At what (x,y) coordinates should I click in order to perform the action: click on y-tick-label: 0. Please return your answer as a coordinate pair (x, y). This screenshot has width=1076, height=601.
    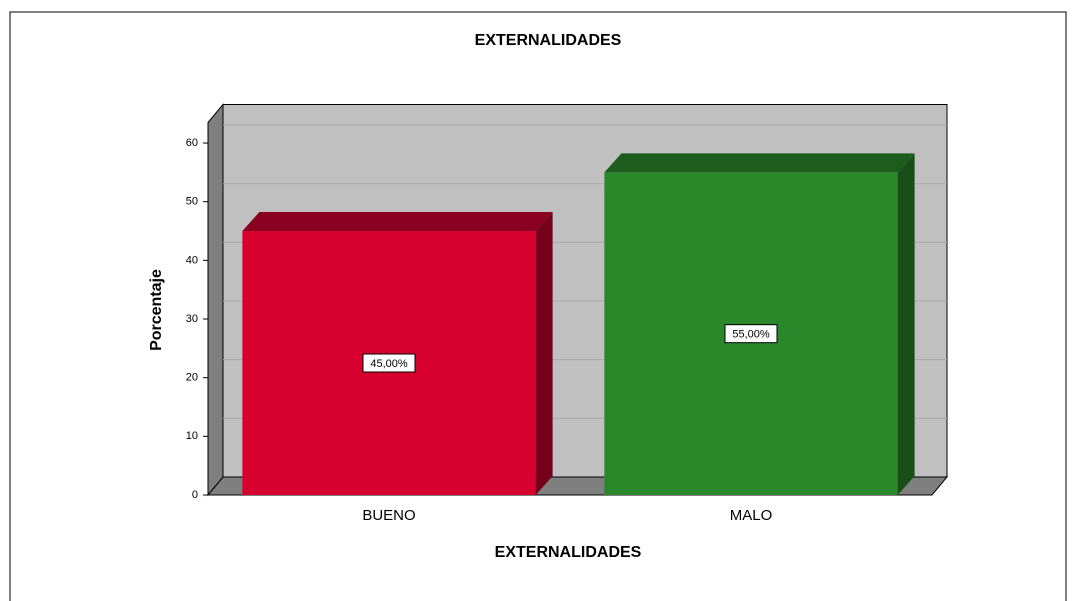
    Looking at the image, I should click on (195, 495).